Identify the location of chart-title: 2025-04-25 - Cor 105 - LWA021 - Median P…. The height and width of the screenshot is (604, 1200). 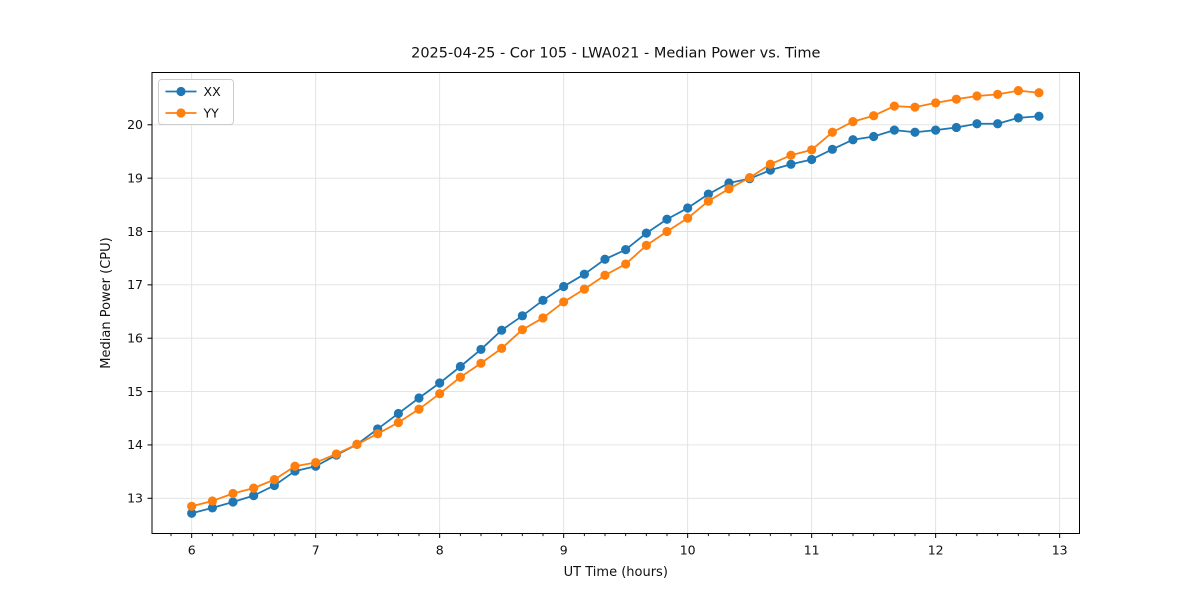
(615, 54).